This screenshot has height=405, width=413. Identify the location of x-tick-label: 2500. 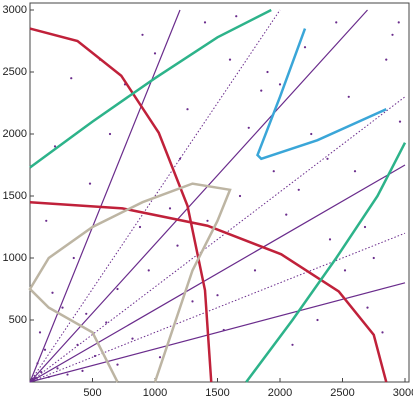
(342, 393).